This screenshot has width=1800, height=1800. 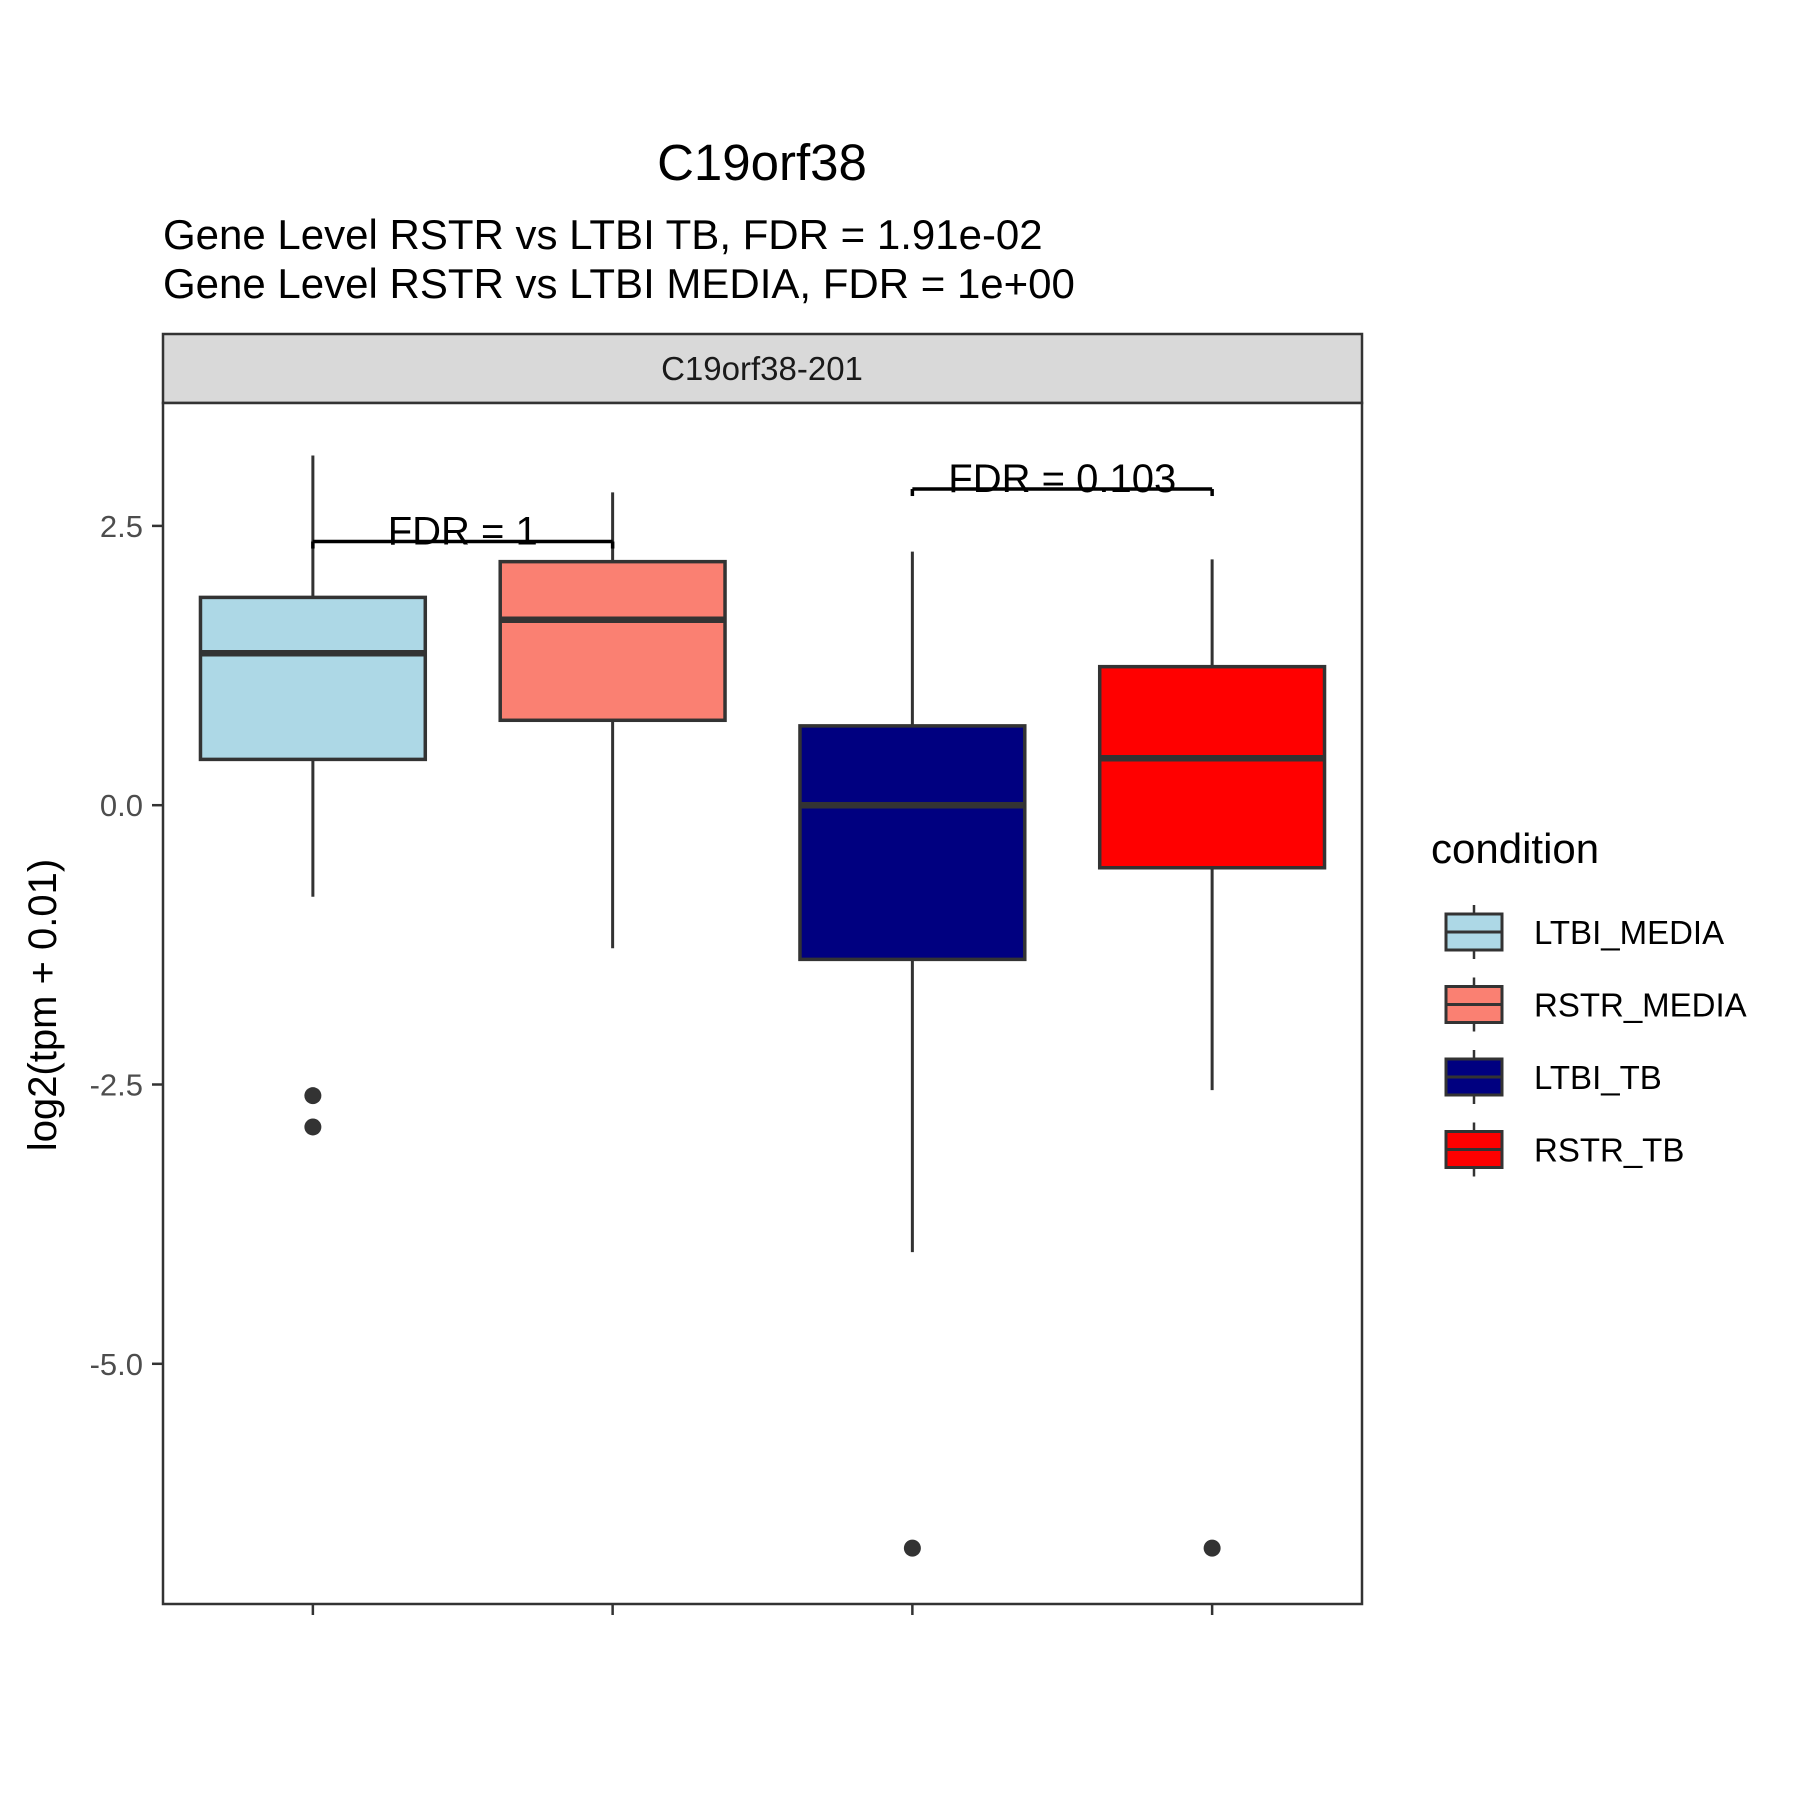 I want to click on fdr-bracket: FDR = 1, so click(x=463, y=532).